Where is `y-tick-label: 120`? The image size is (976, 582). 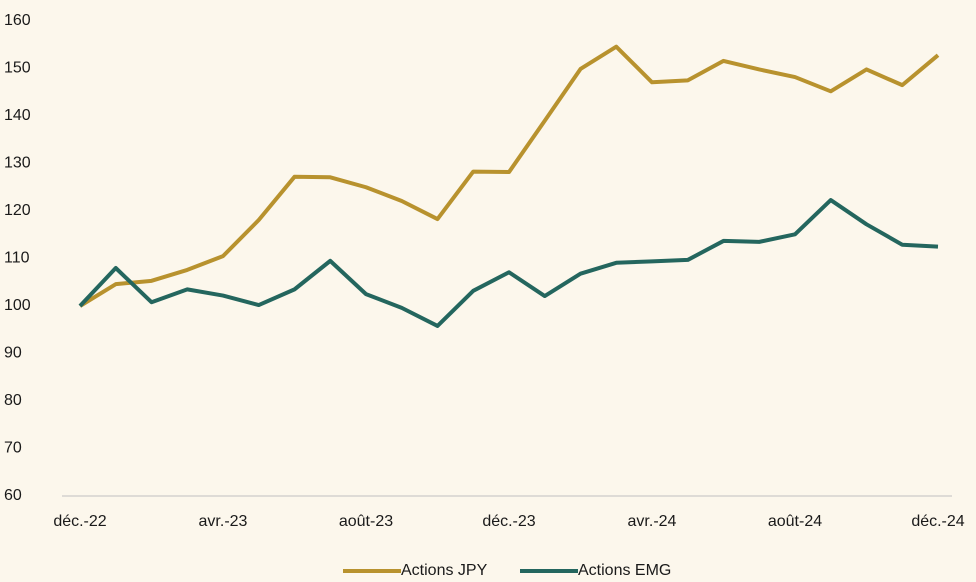
y-tick-label: 120 is located at coordinates (17, 210).